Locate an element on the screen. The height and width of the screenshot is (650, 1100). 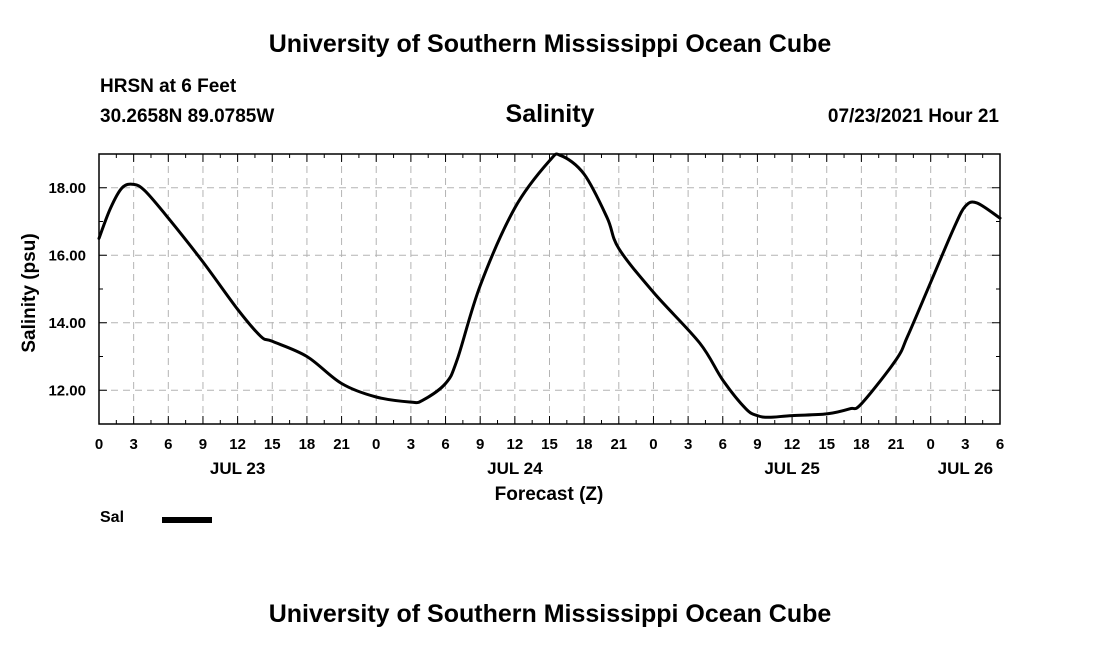
x-axis-title: Forecast (Z) is located at coordinates (549, 494).